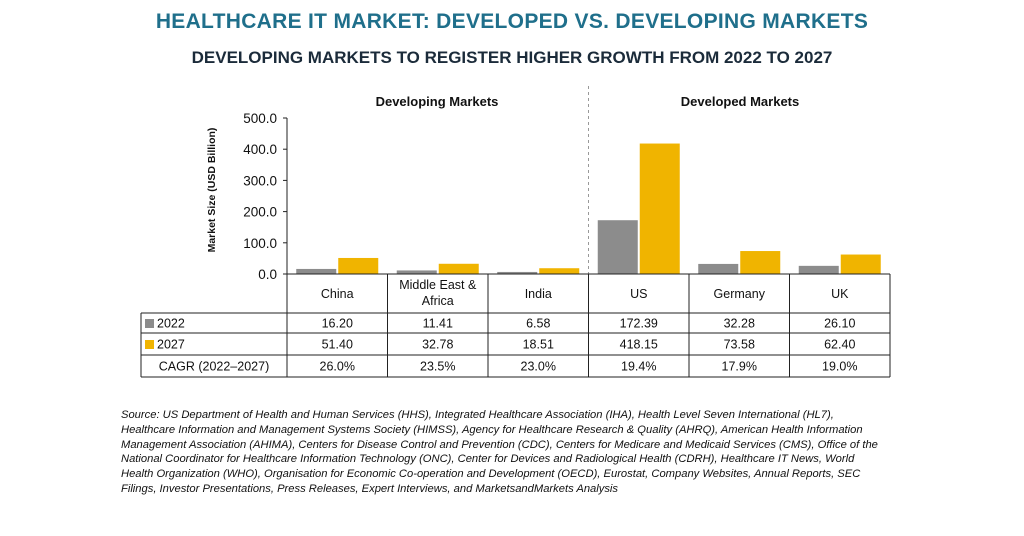 The height and width of the screenshot is (536, 1024). I want to click on category-label: UK, so click(840, 294).